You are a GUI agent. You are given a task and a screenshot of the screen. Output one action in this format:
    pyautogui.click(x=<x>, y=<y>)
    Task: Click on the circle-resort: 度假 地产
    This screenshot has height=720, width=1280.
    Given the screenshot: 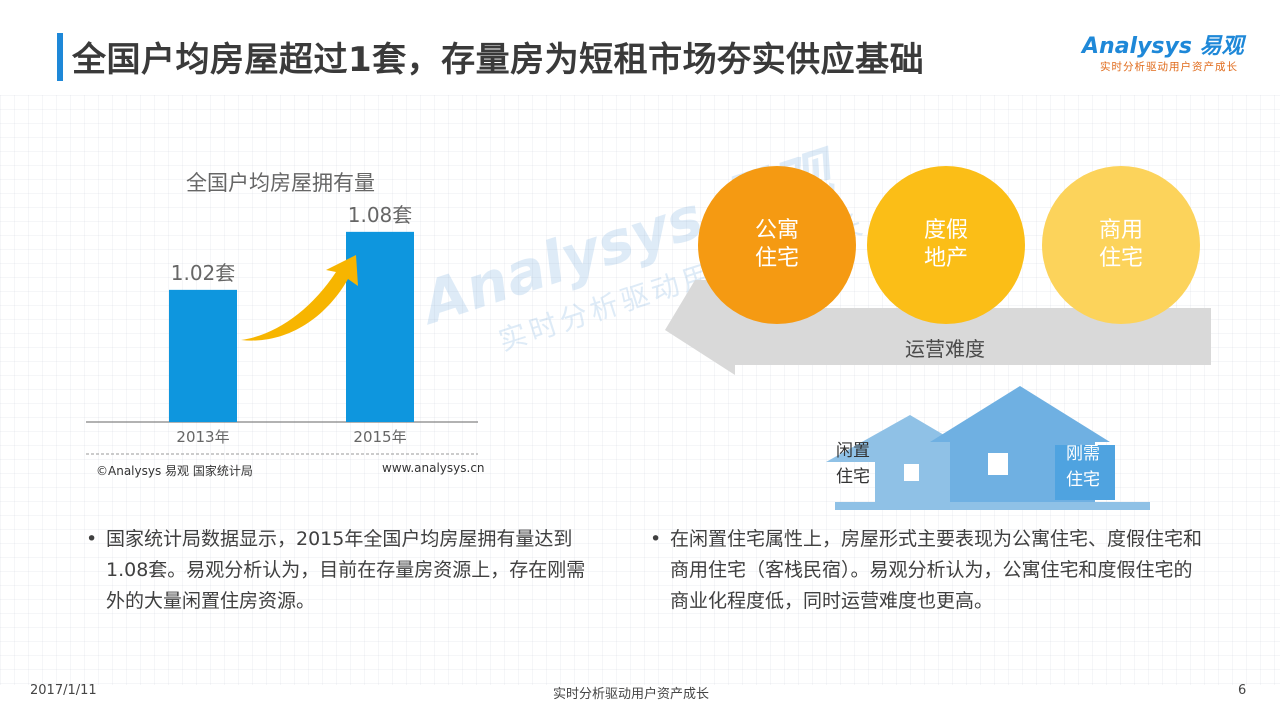 What is the action you would take?
    pyautogui.click(x=946, y=245)
    